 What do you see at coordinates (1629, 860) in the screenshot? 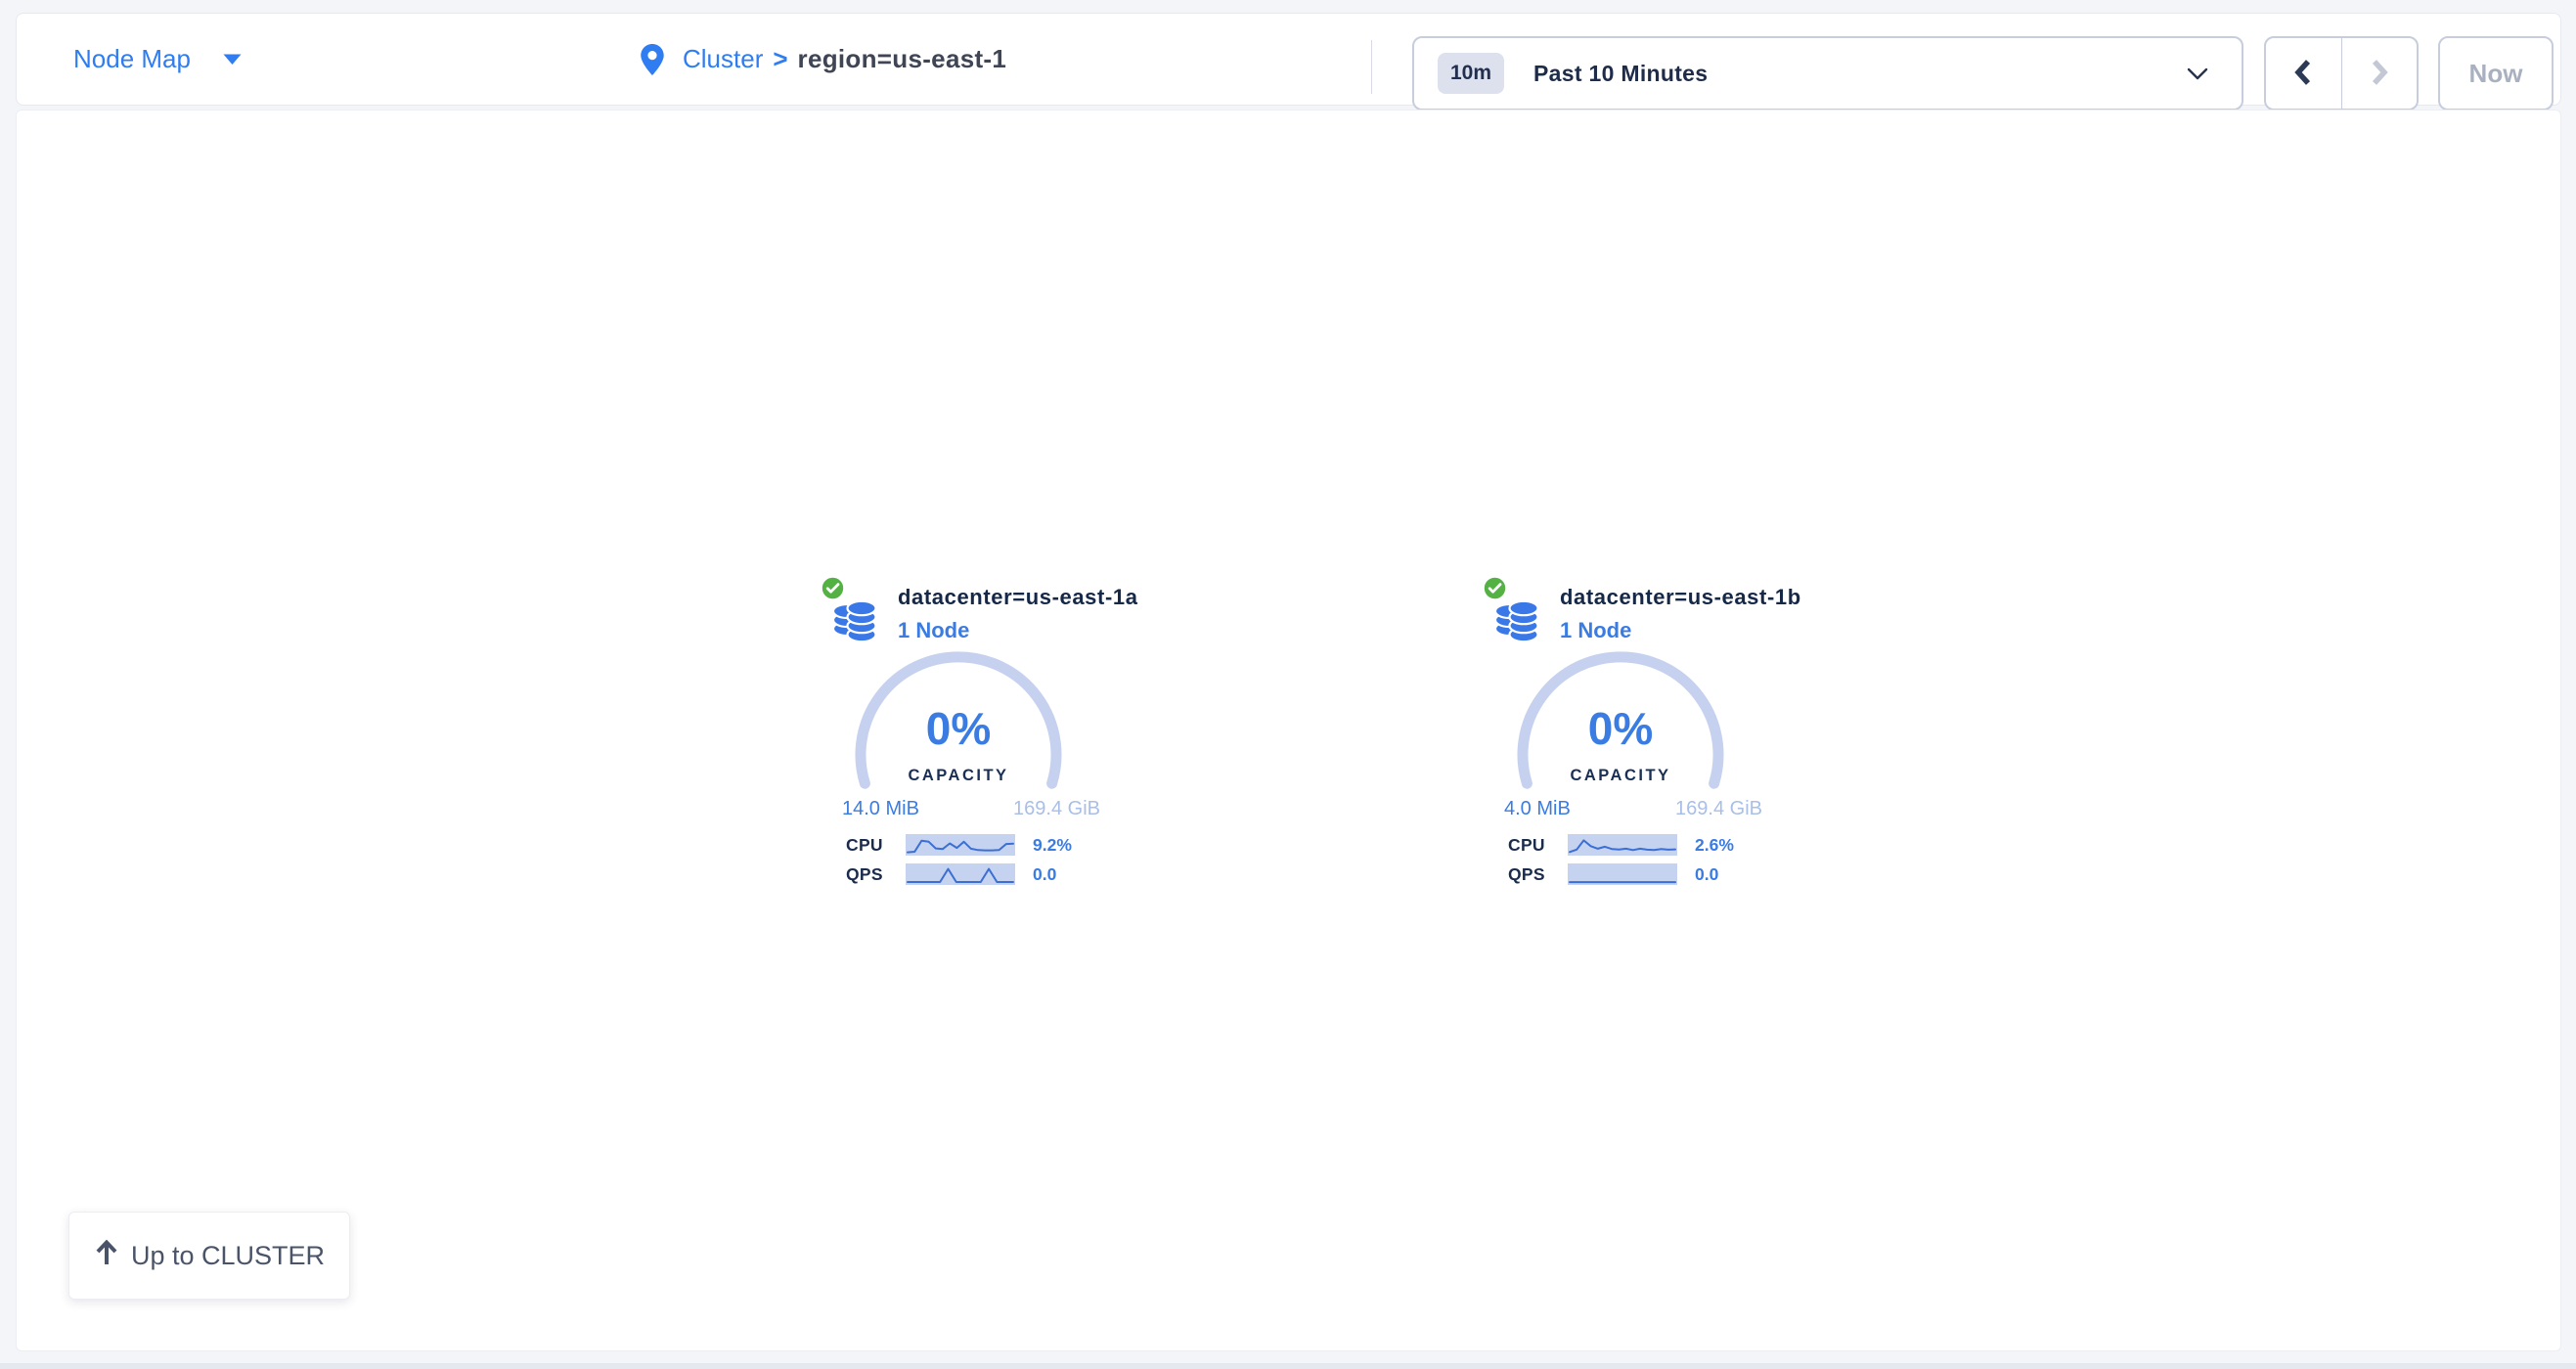
I see `metrics: CPU 2.6% QPS 0.0` at bounding box center [1629, 860].